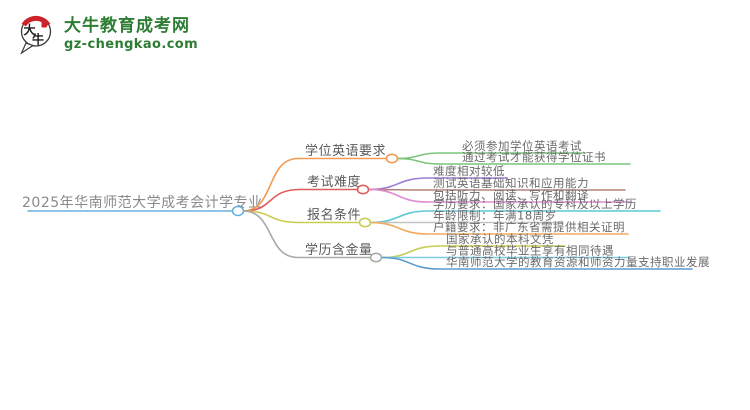 This screenshot has width=750, height=410. Describe the element at coordinates (301, 217) in the screenshot. I see `branch-3-connector` at that location.